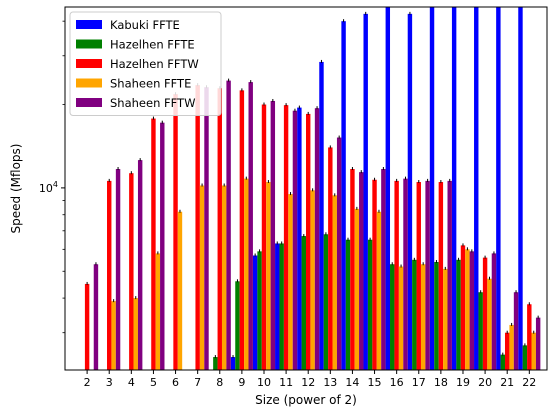  What do you see at coordinates (352, 382) in the screenshot?
I see `x-tick-label: 14` at bounding box center [352, 382].